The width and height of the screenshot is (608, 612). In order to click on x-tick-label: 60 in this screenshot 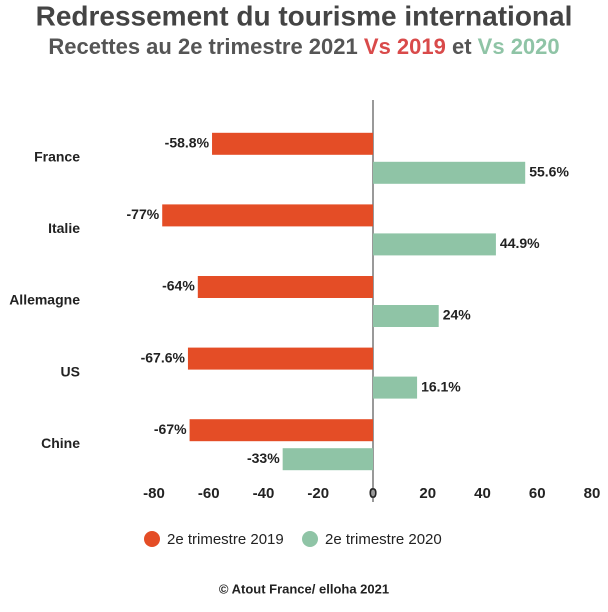, I will do `click(537, 493)`.